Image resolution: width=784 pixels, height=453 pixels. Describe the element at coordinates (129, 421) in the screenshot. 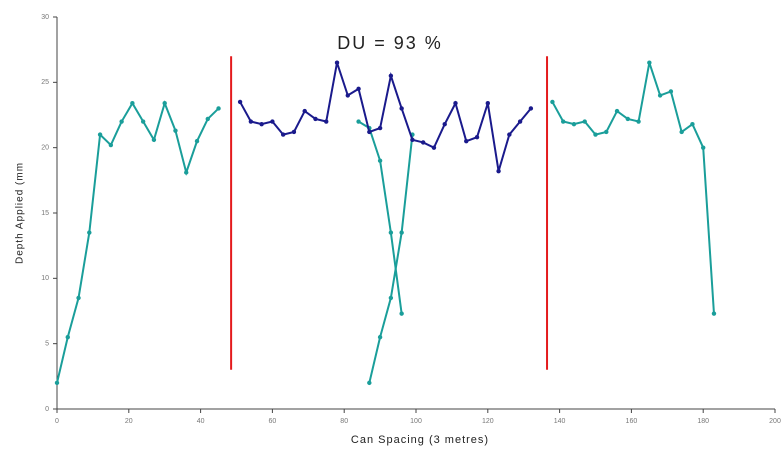

I see `x-tick-label: 20` at that location.